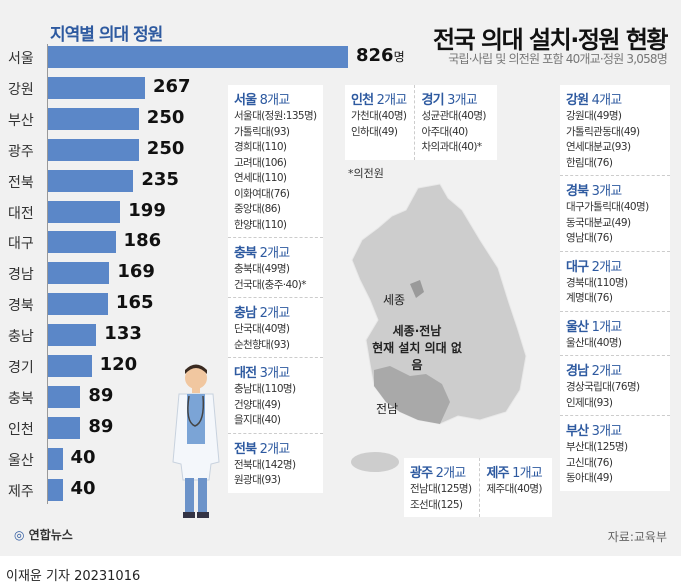  Describe the element at coordinates (417, 356) in the screenshot. I see `no-school-line2: 현재 설치 의대 없음` at that location.